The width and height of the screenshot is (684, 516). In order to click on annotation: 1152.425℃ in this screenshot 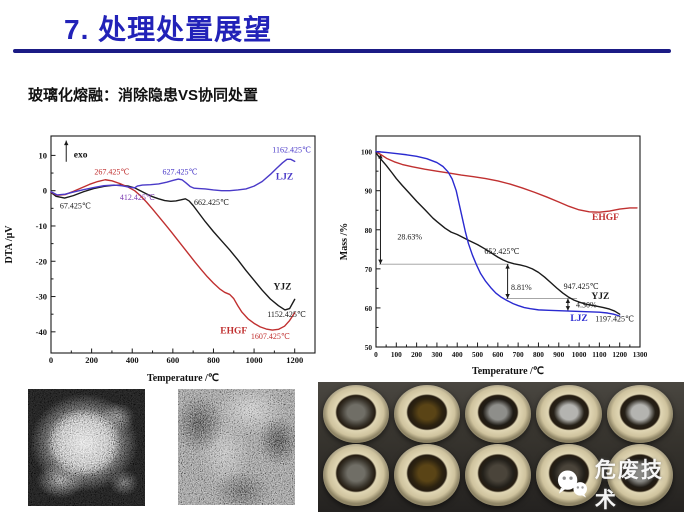, I will do `click(286, 314)`.